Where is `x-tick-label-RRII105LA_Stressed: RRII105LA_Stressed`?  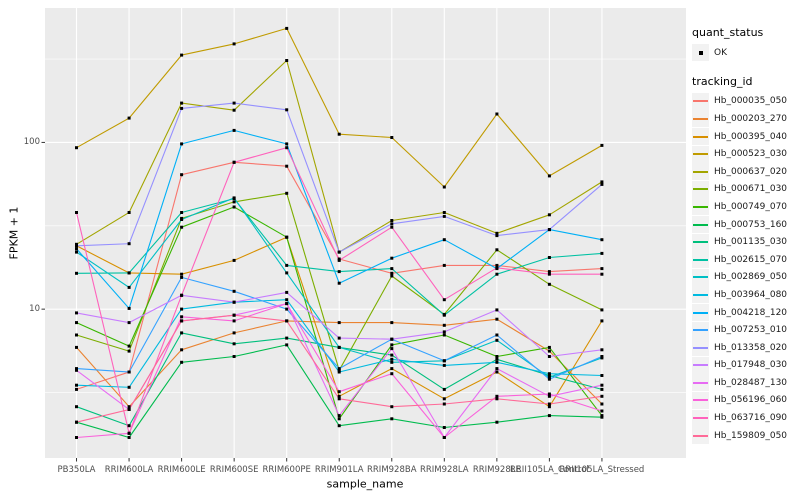
x-tick-label-RRII105LA_Stressed: RRII105LA_Stressed is located at coordinates (602, 470).